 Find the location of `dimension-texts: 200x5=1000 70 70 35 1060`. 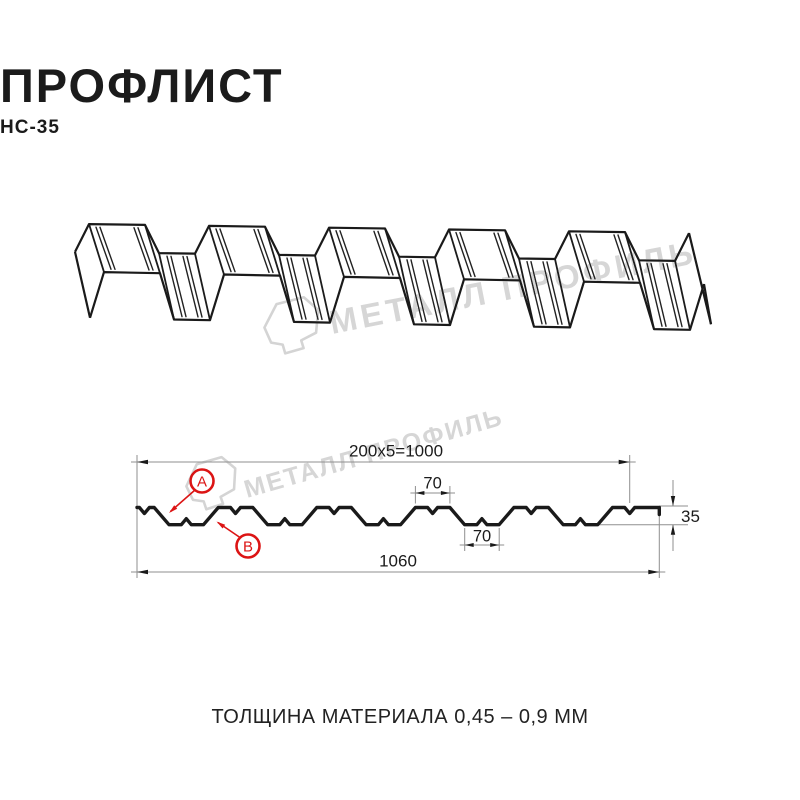

dimension-texts: 200x5=1000 70 70 35 1060 is located at coordinates (524, 506).